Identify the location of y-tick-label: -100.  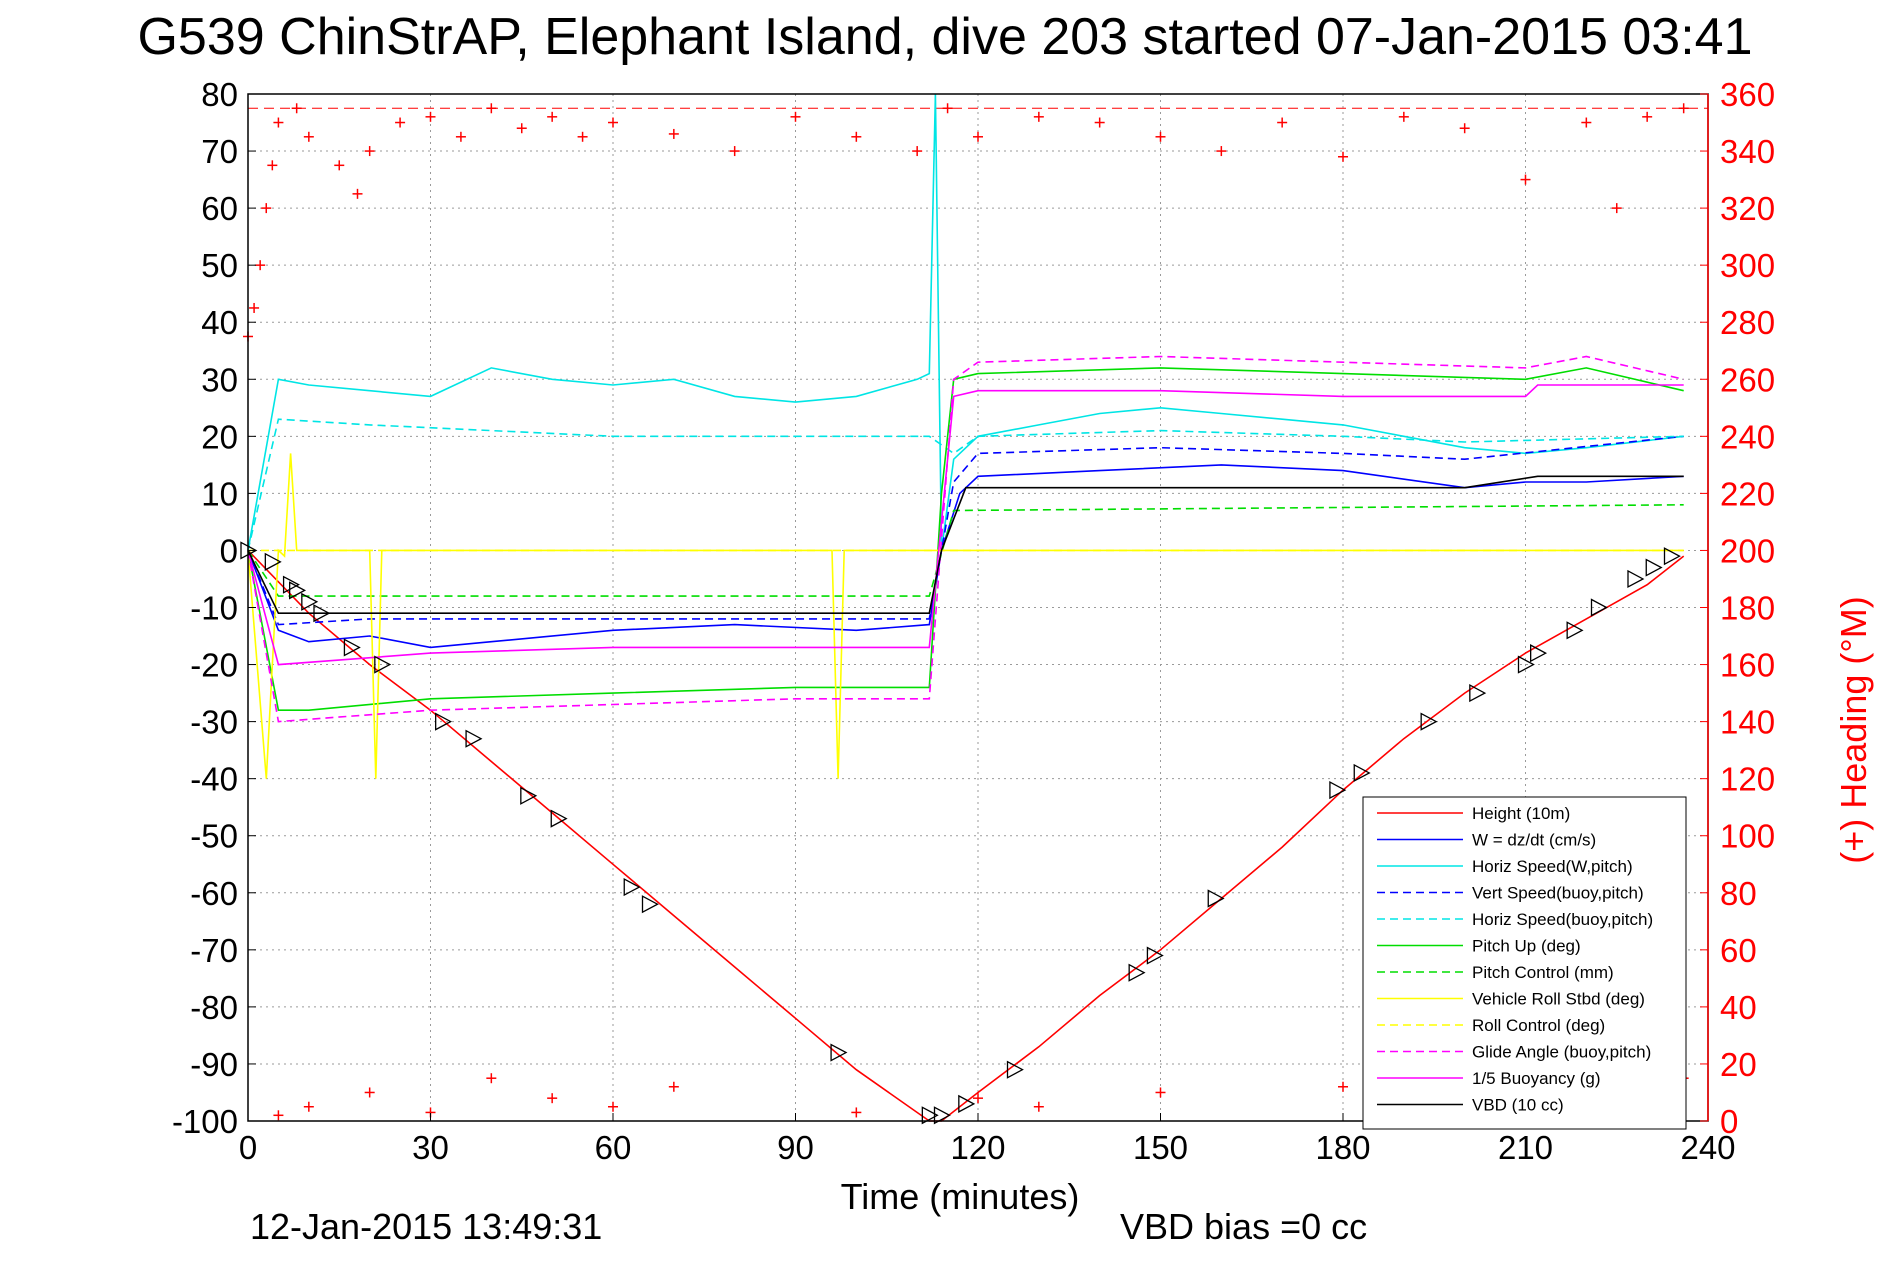
(205, 1121).